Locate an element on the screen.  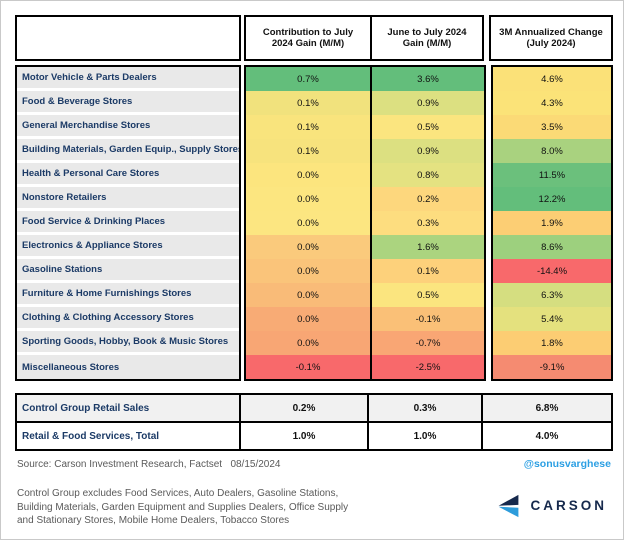
header-empty-cell is located at coordinates (128, 38).